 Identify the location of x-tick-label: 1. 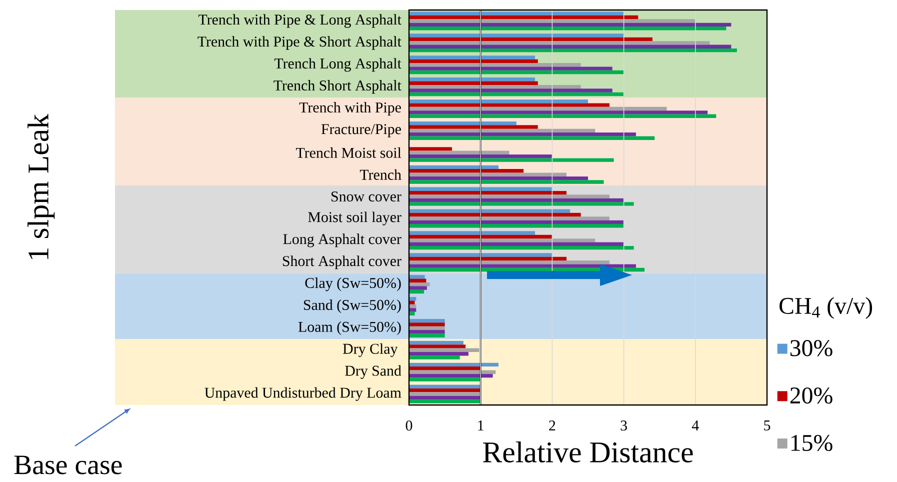
(481, 425).